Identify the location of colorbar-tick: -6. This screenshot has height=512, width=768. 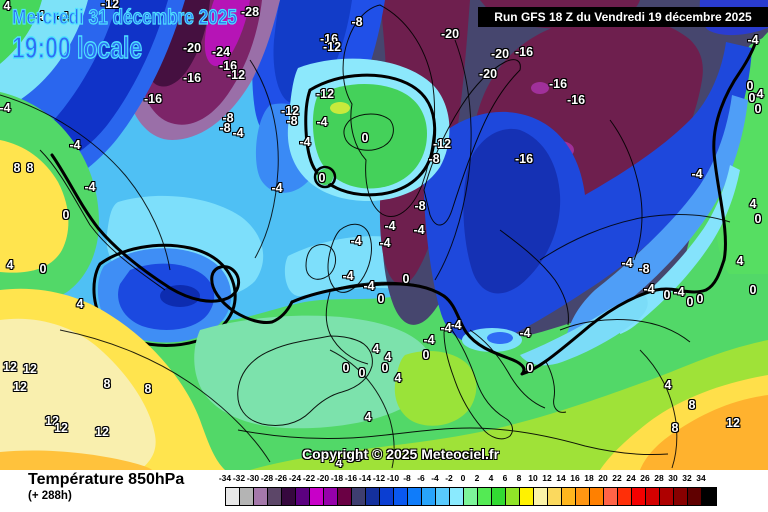
(421, 478).